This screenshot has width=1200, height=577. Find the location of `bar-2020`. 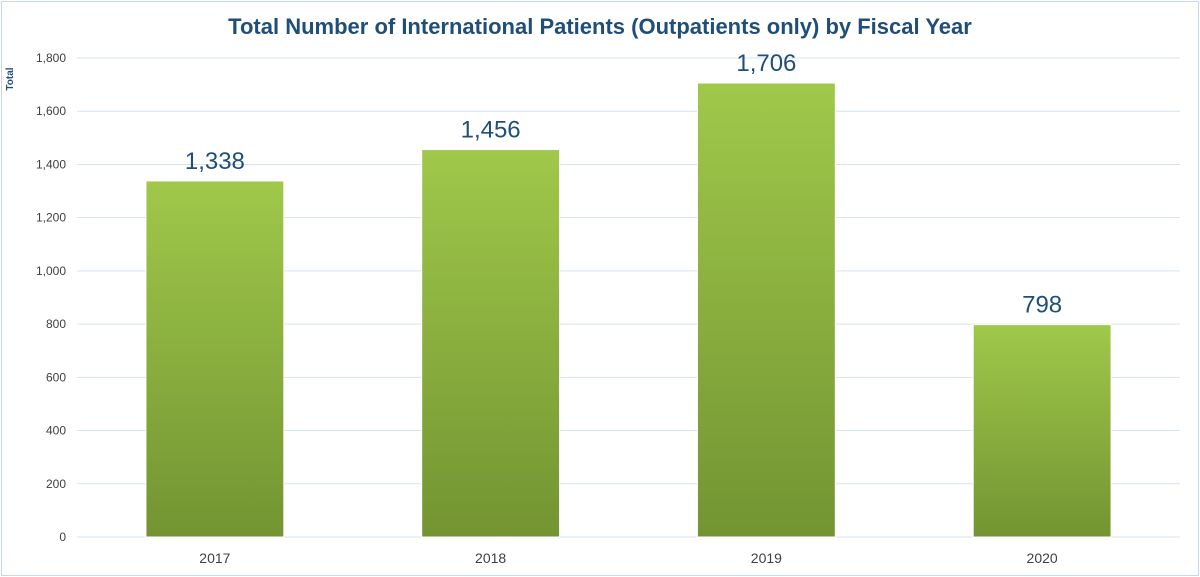

bar-2020 is located at coordinates (1042, 431).